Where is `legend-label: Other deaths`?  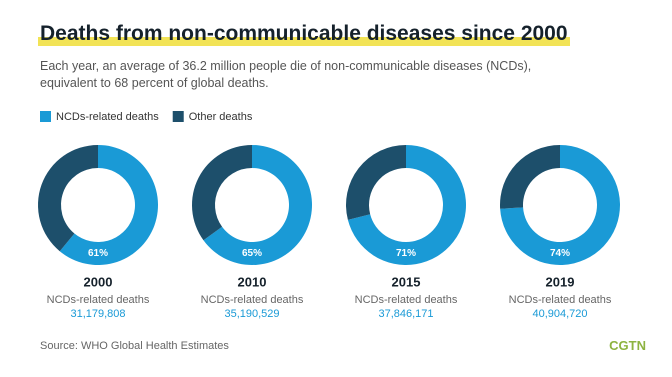
legend-label: Other deaths is located at coordinates (221, 117).